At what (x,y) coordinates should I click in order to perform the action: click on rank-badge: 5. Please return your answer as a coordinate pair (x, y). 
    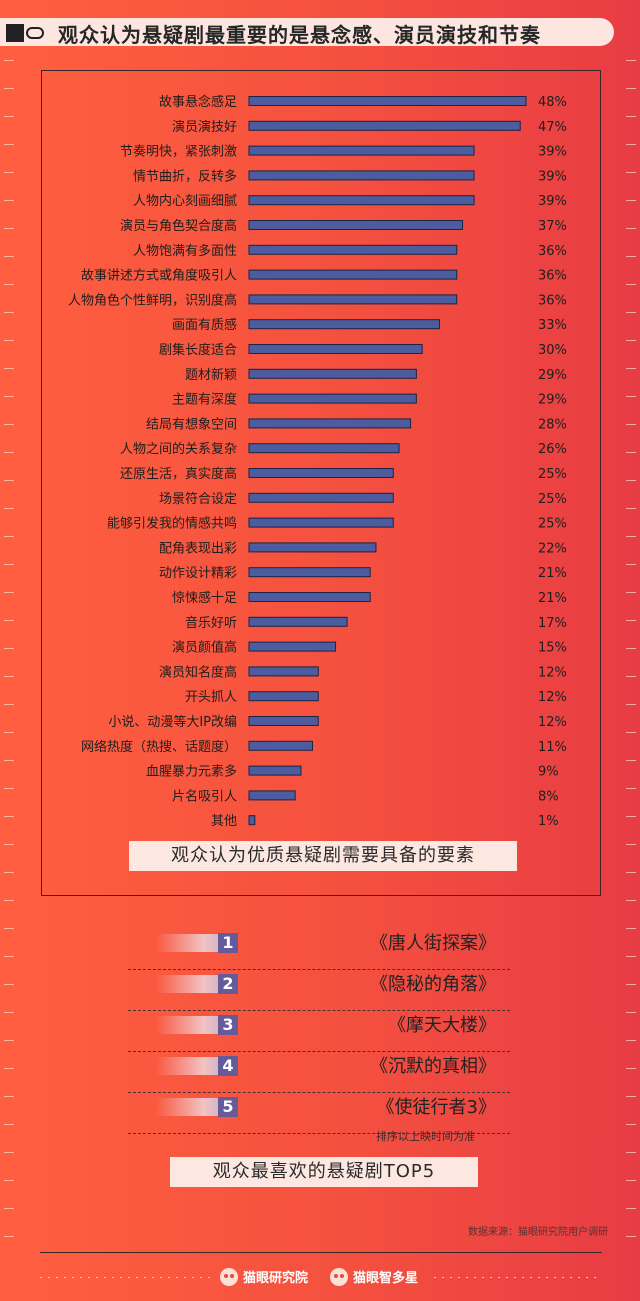
    Looking at the image, I should click on (228, 1107).